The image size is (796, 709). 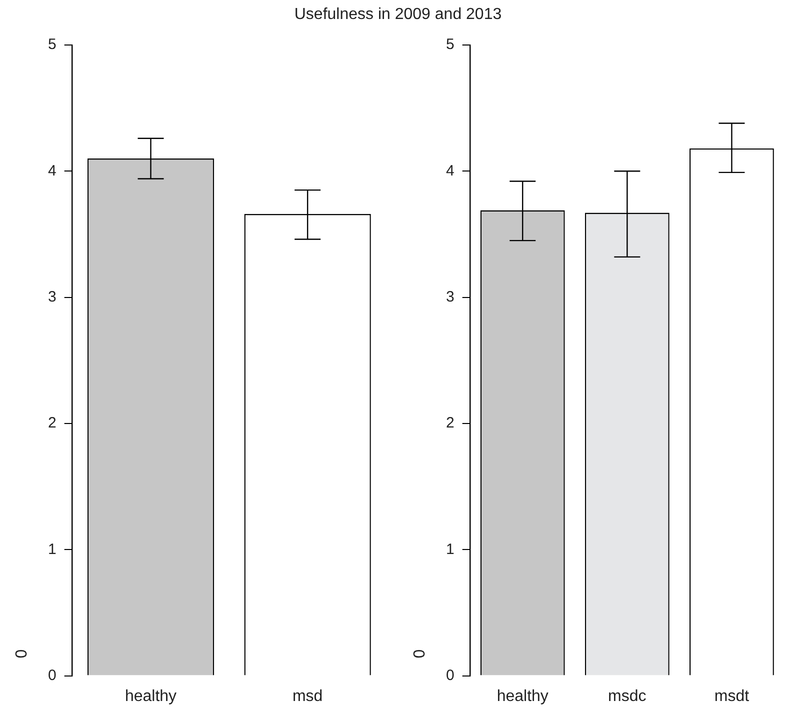 What do you see at coordinates (627, 696) in the screenshot?
I see `x-tick-label: msdc` at bounding box center [627, 696].